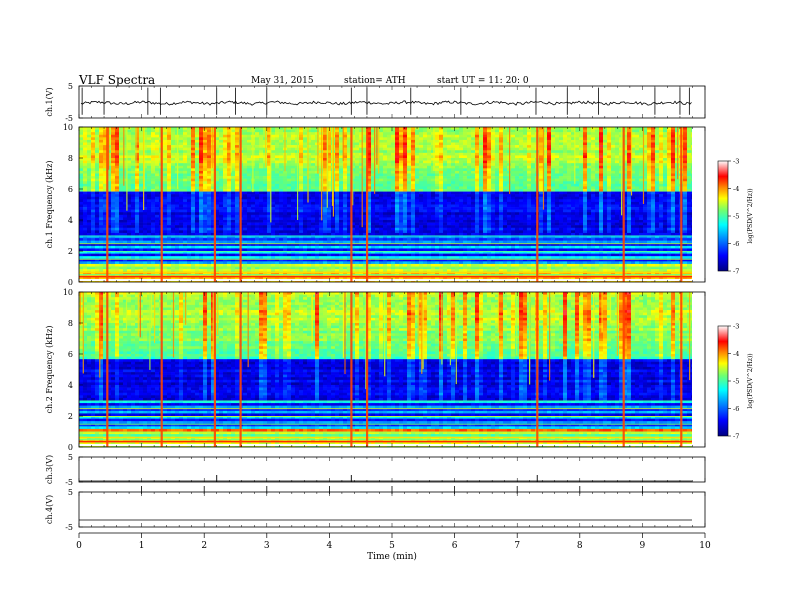  I want to click on x-tick-label: 8, so click(580, 546).